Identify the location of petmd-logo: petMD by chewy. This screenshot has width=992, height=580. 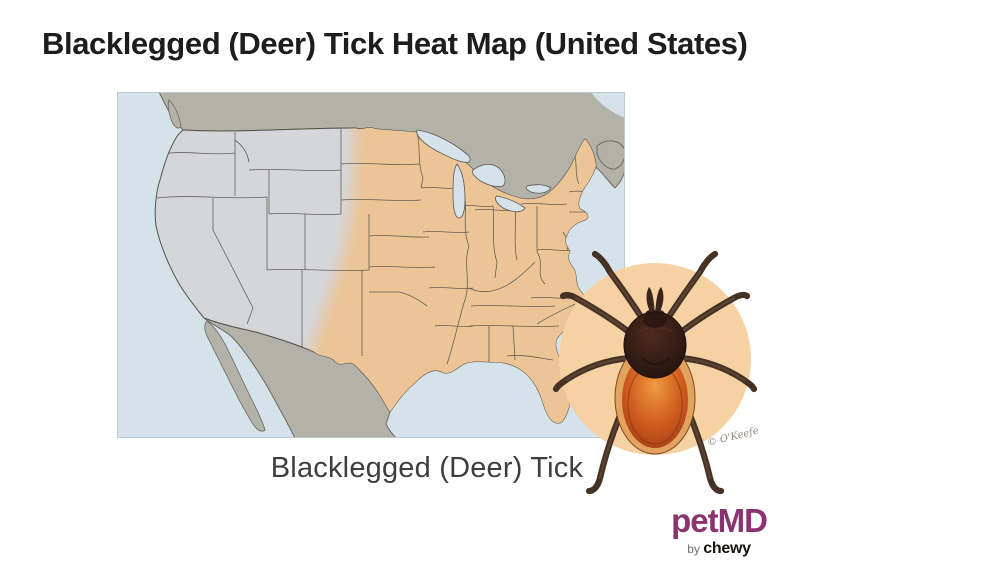
(719, 530).